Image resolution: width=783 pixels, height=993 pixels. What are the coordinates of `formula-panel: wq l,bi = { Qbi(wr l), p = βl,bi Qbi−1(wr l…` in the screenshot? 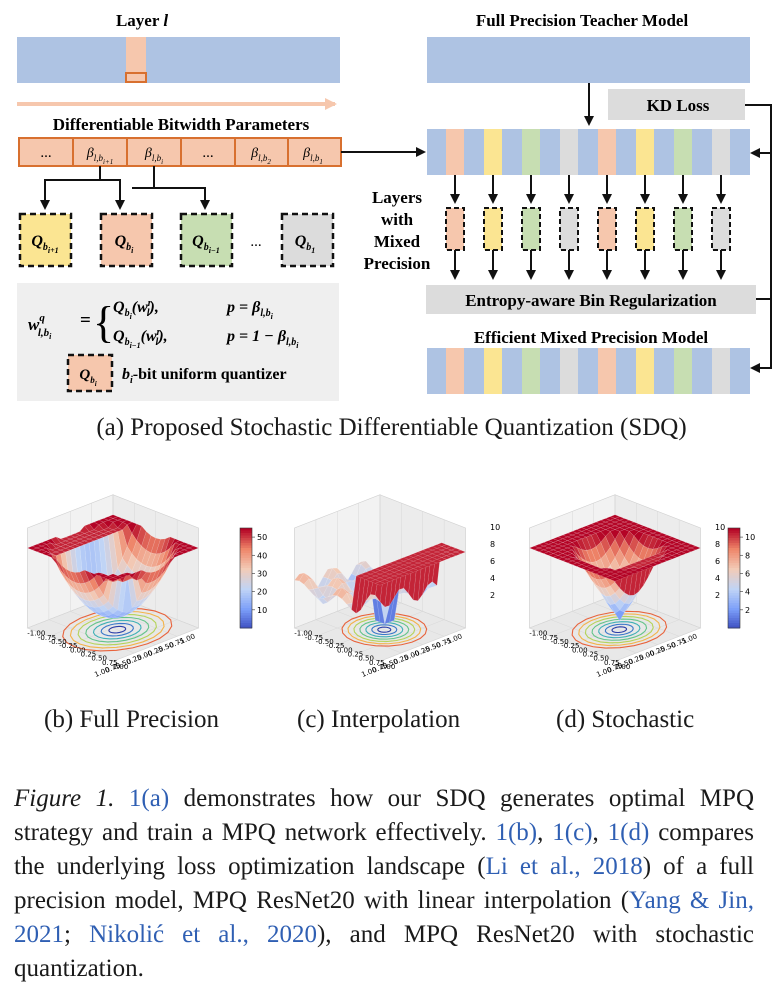 It's located at (178, 342).